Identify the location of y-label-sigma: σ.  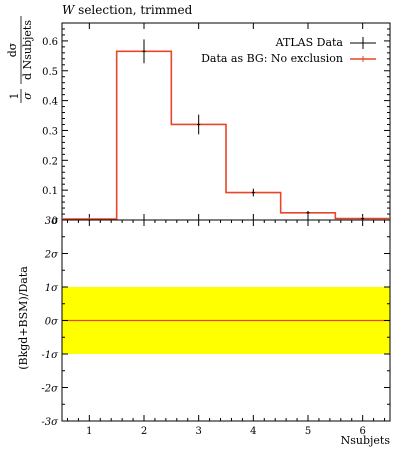
(27, 96).